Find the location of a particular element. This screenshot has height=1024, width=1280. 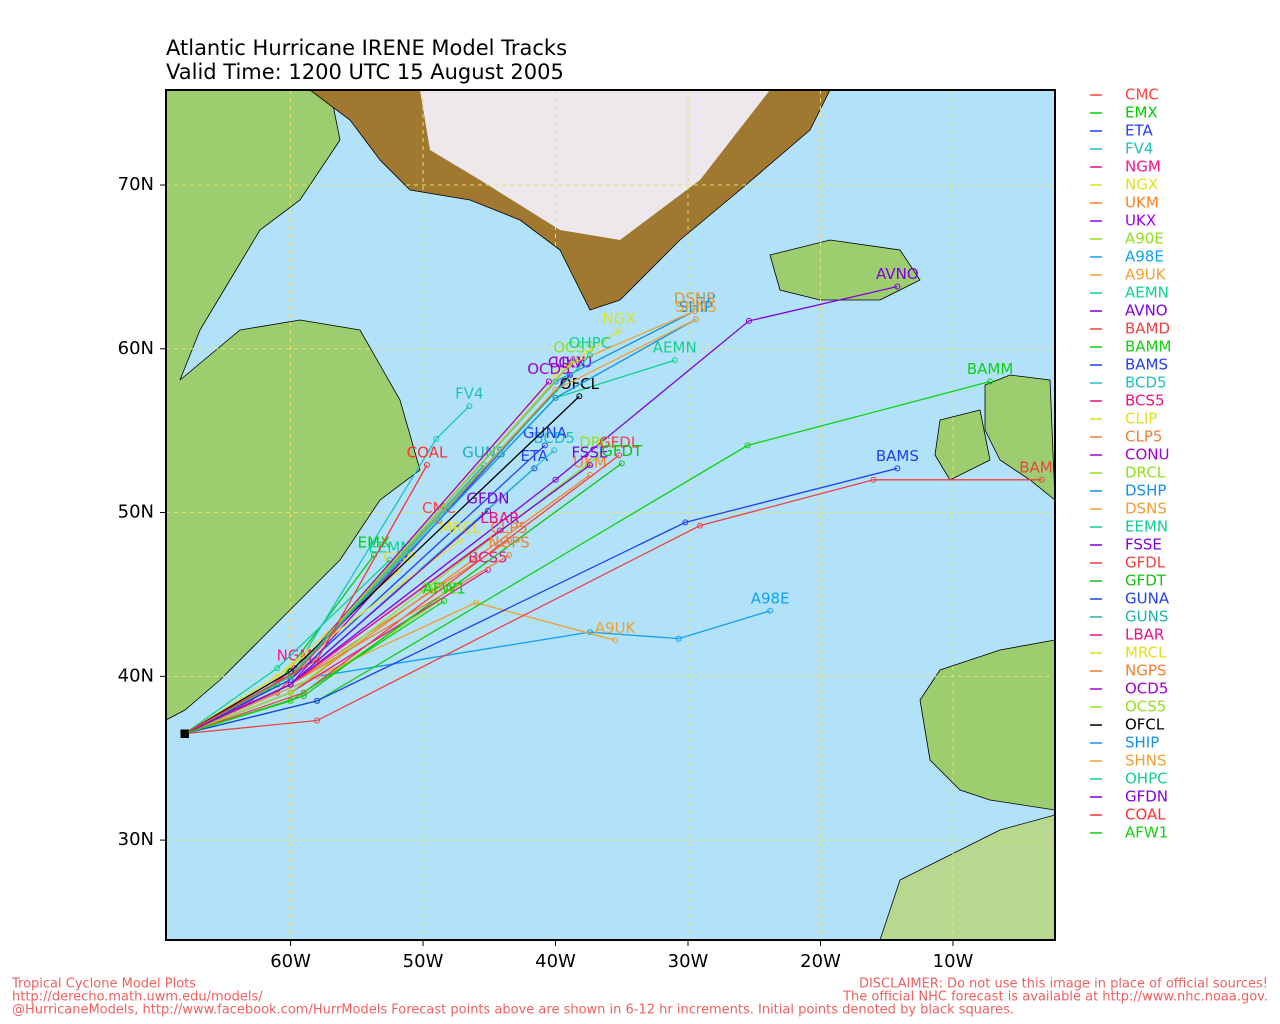

track-label: GUNA is located at coordinates (545, 433).